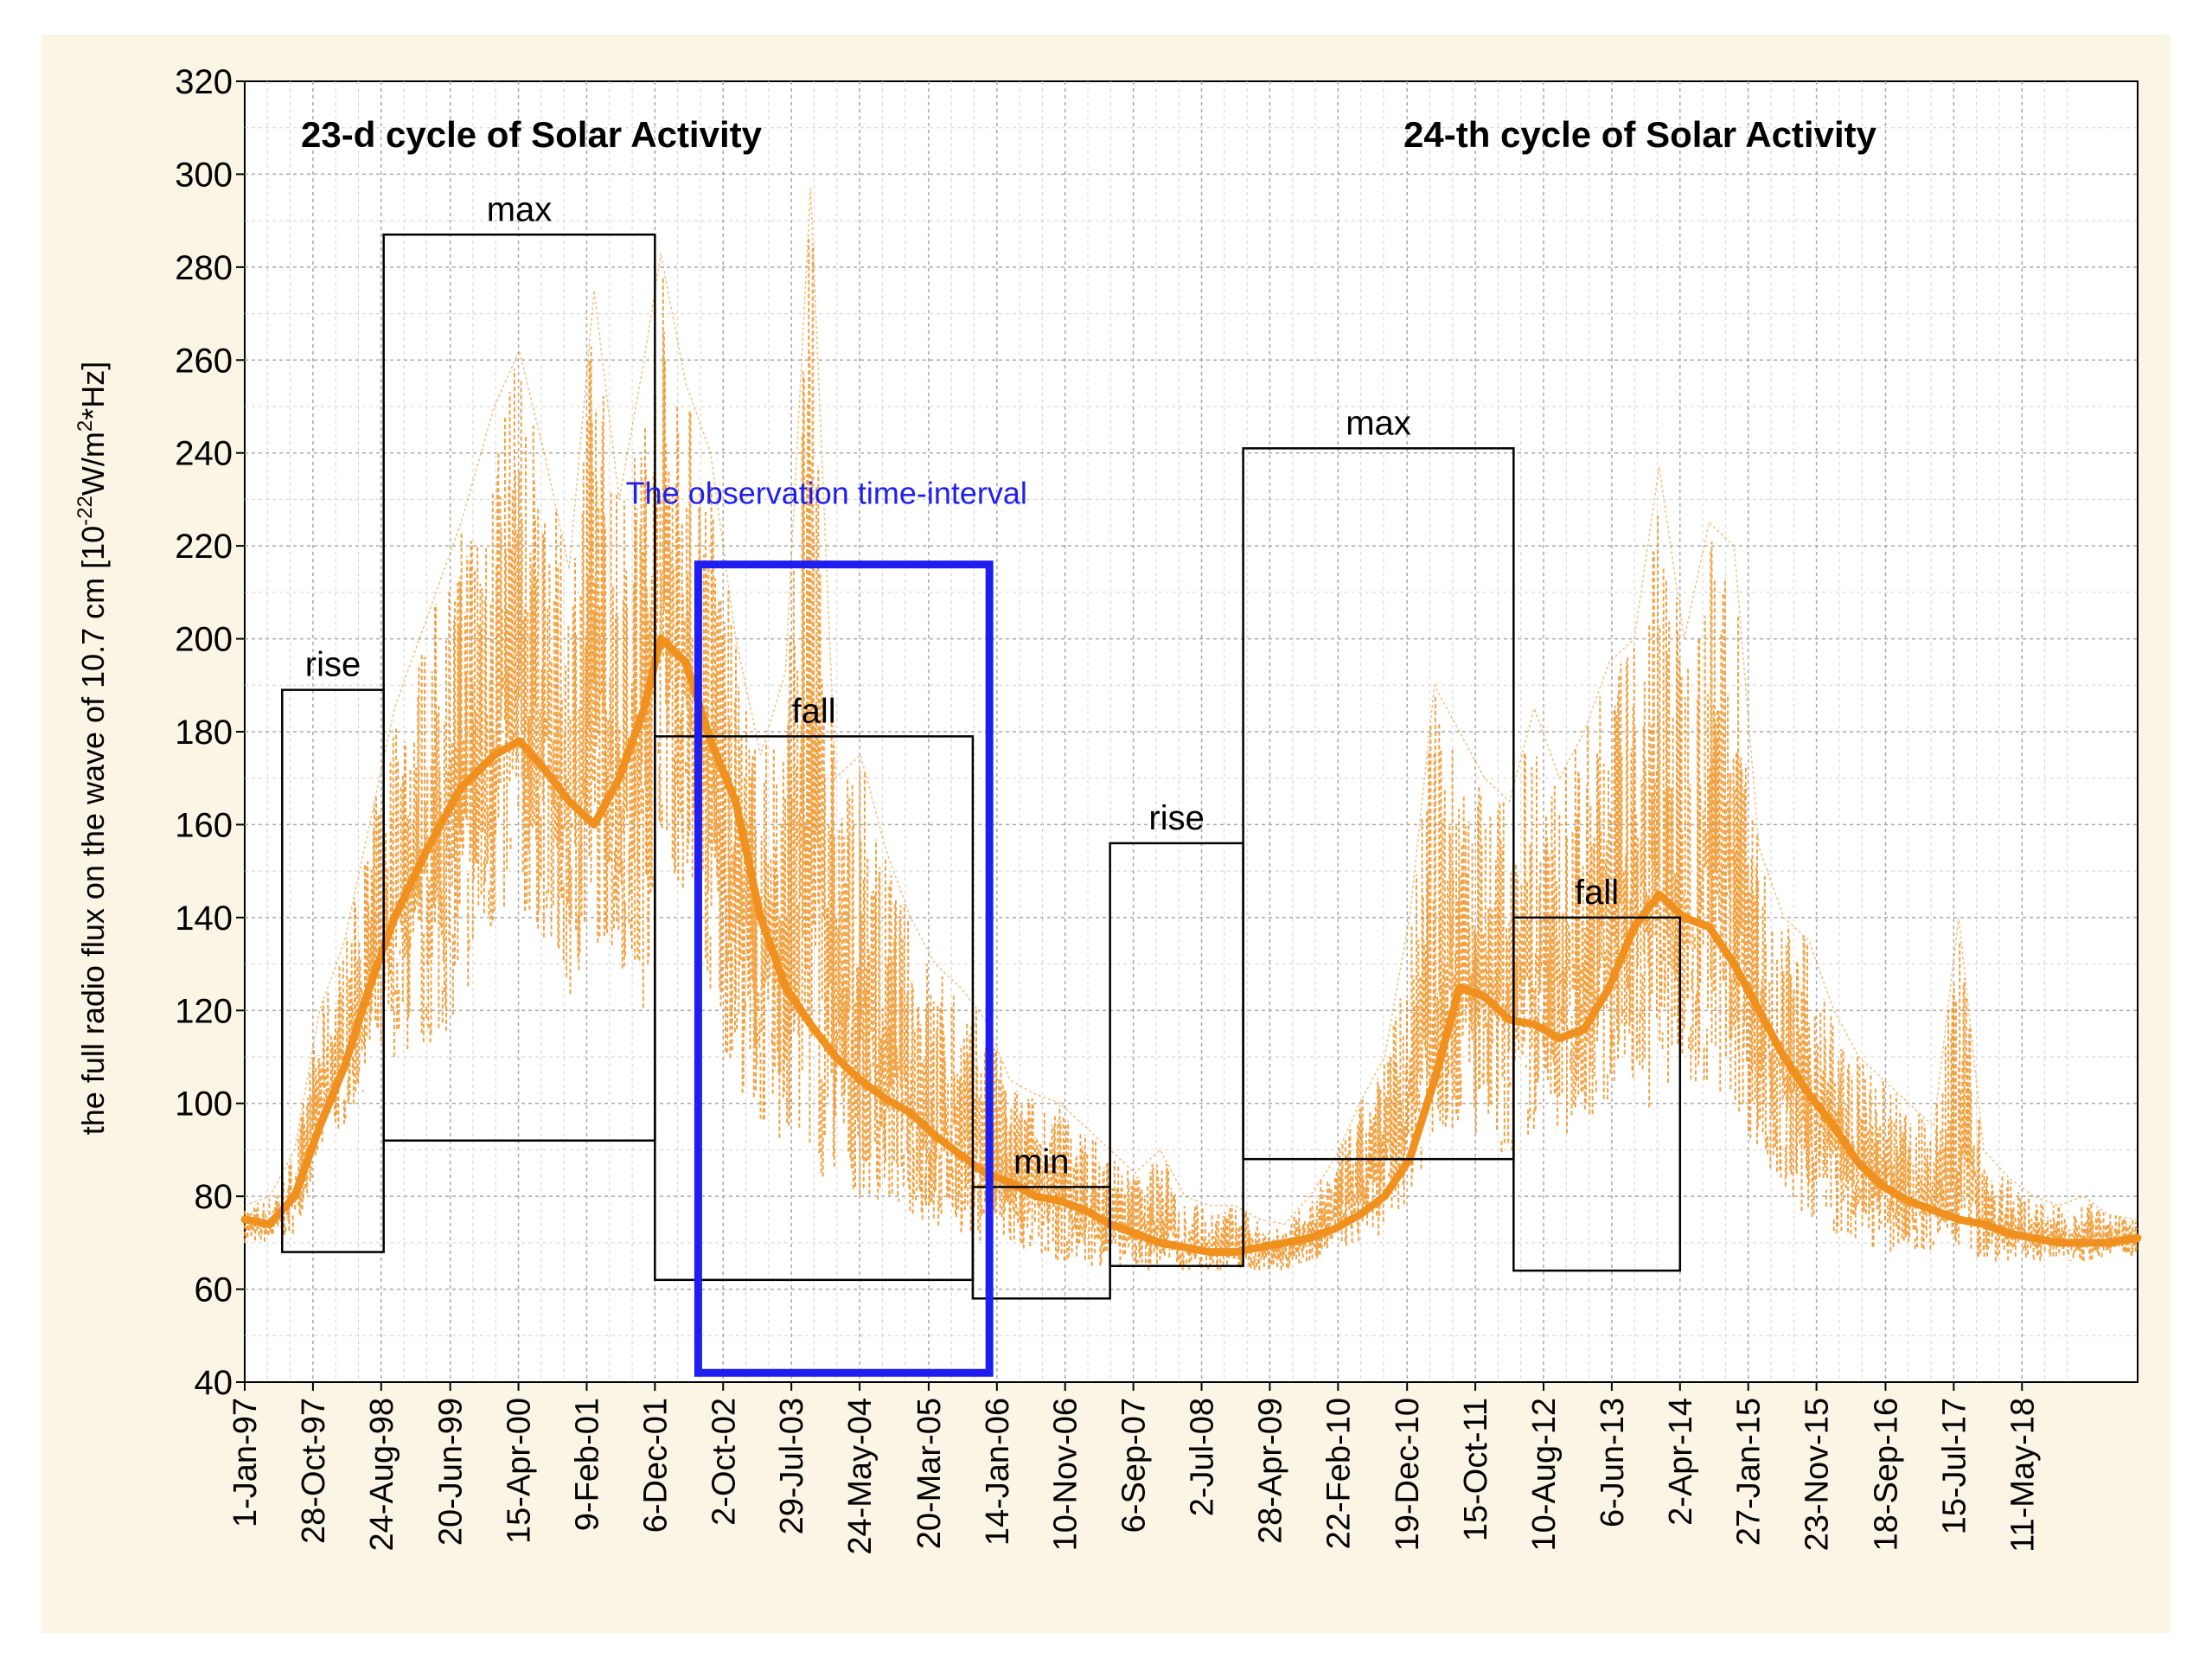 This screenshot has width=2212, height=1671. Describe the element at coordinates (204, 825) in the screenshot. I see `y-tick-label: 160` at that location.